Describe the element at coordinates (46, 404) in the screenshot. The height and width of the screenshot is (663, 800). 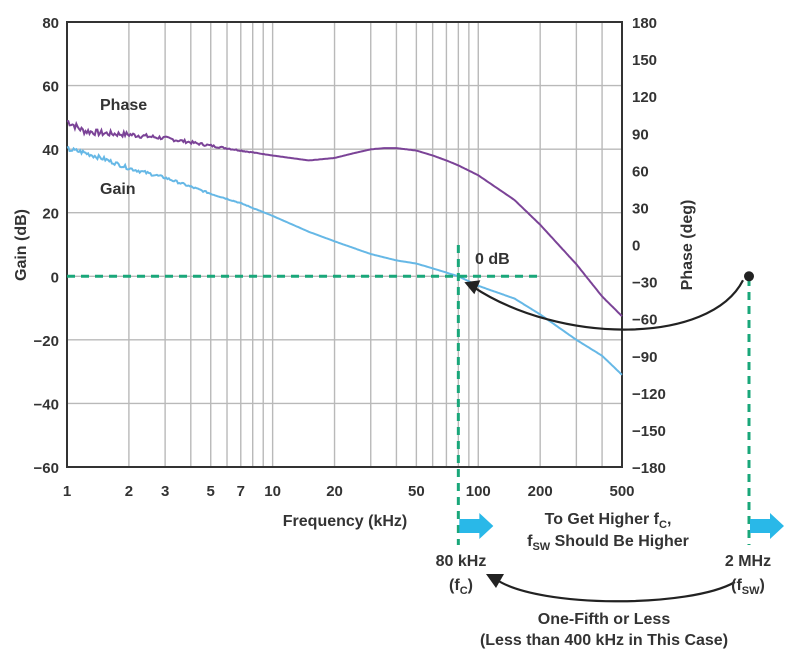
I see `y-tick-label-left: −40` at that location.